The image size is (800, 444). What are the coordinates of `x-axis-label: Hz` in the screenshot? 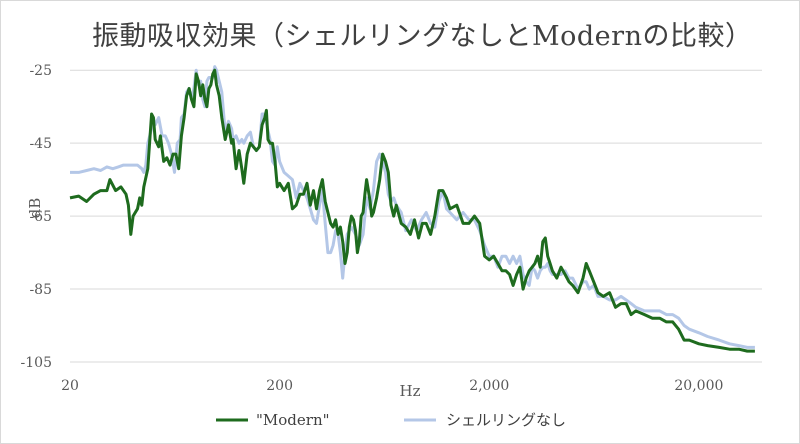 It's located at (410, 391).